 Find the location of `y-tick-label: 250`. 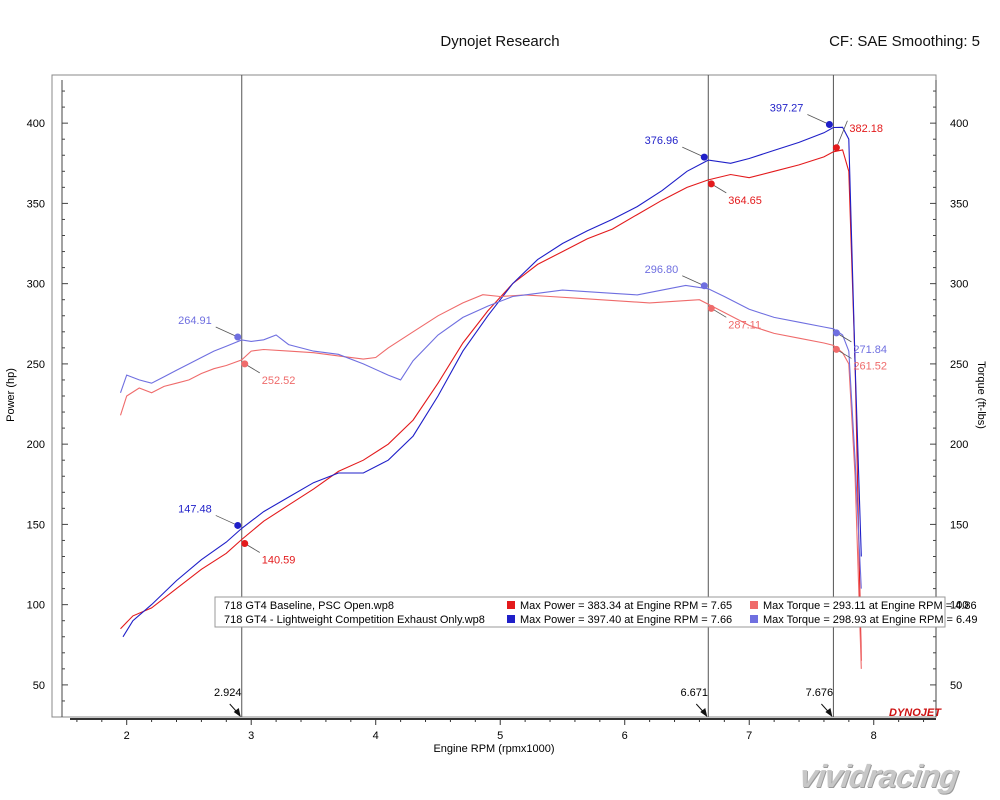

y-tick-label: 250 is located at coordinates (36, 365).